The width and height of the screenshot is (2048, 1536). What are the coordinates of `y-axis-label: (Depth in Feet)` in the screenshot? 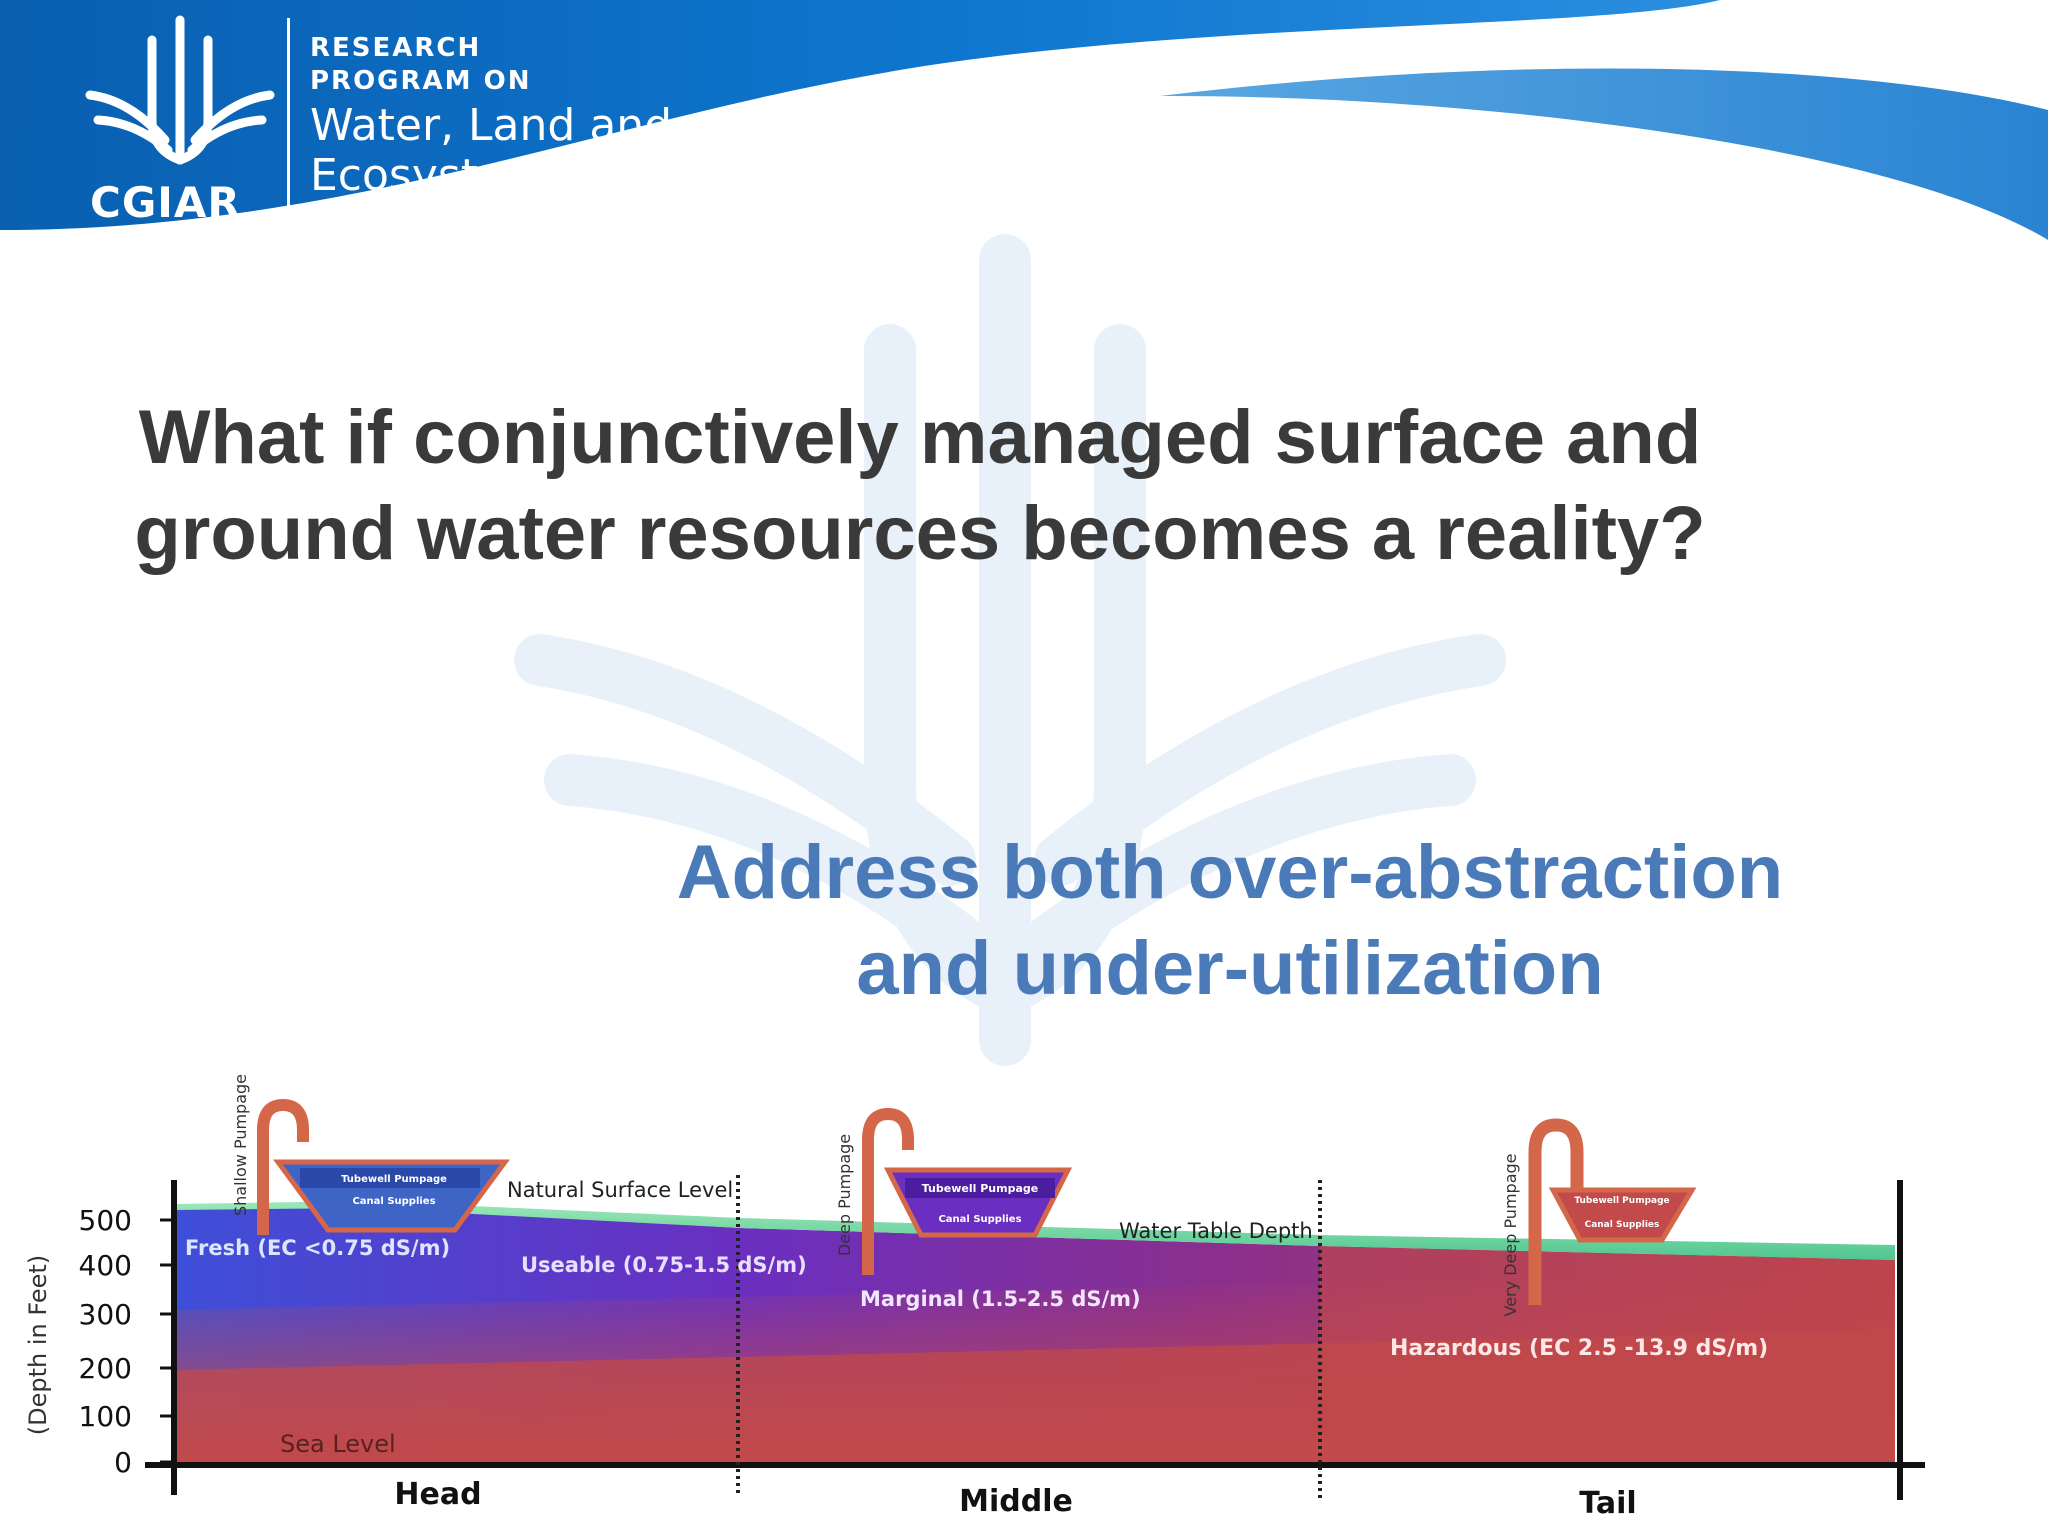 It's located at (38, 1345).